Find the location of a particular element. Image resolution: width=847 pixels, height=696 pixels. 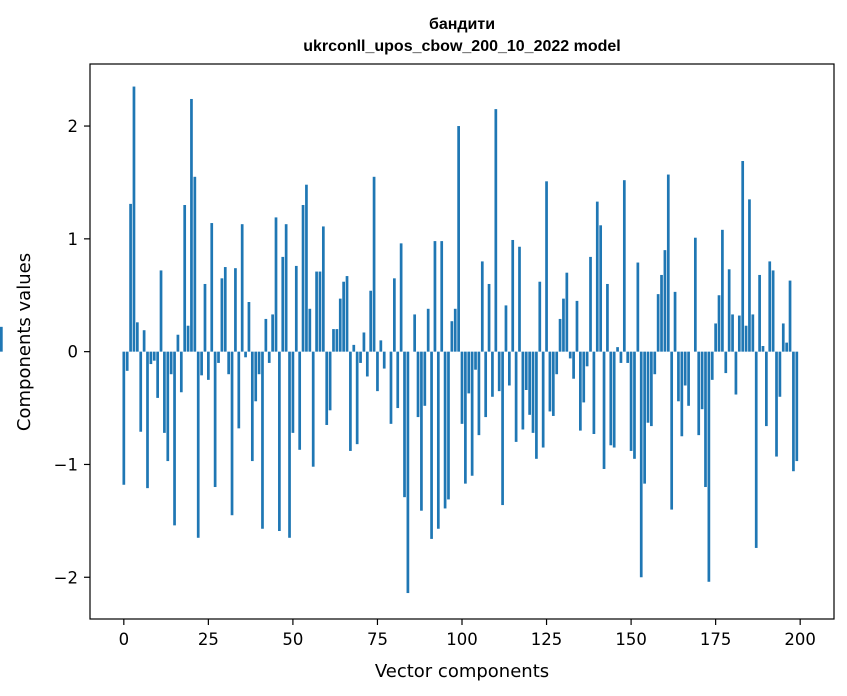

x-tick-label: 100 is located at coordinates (462, 639).